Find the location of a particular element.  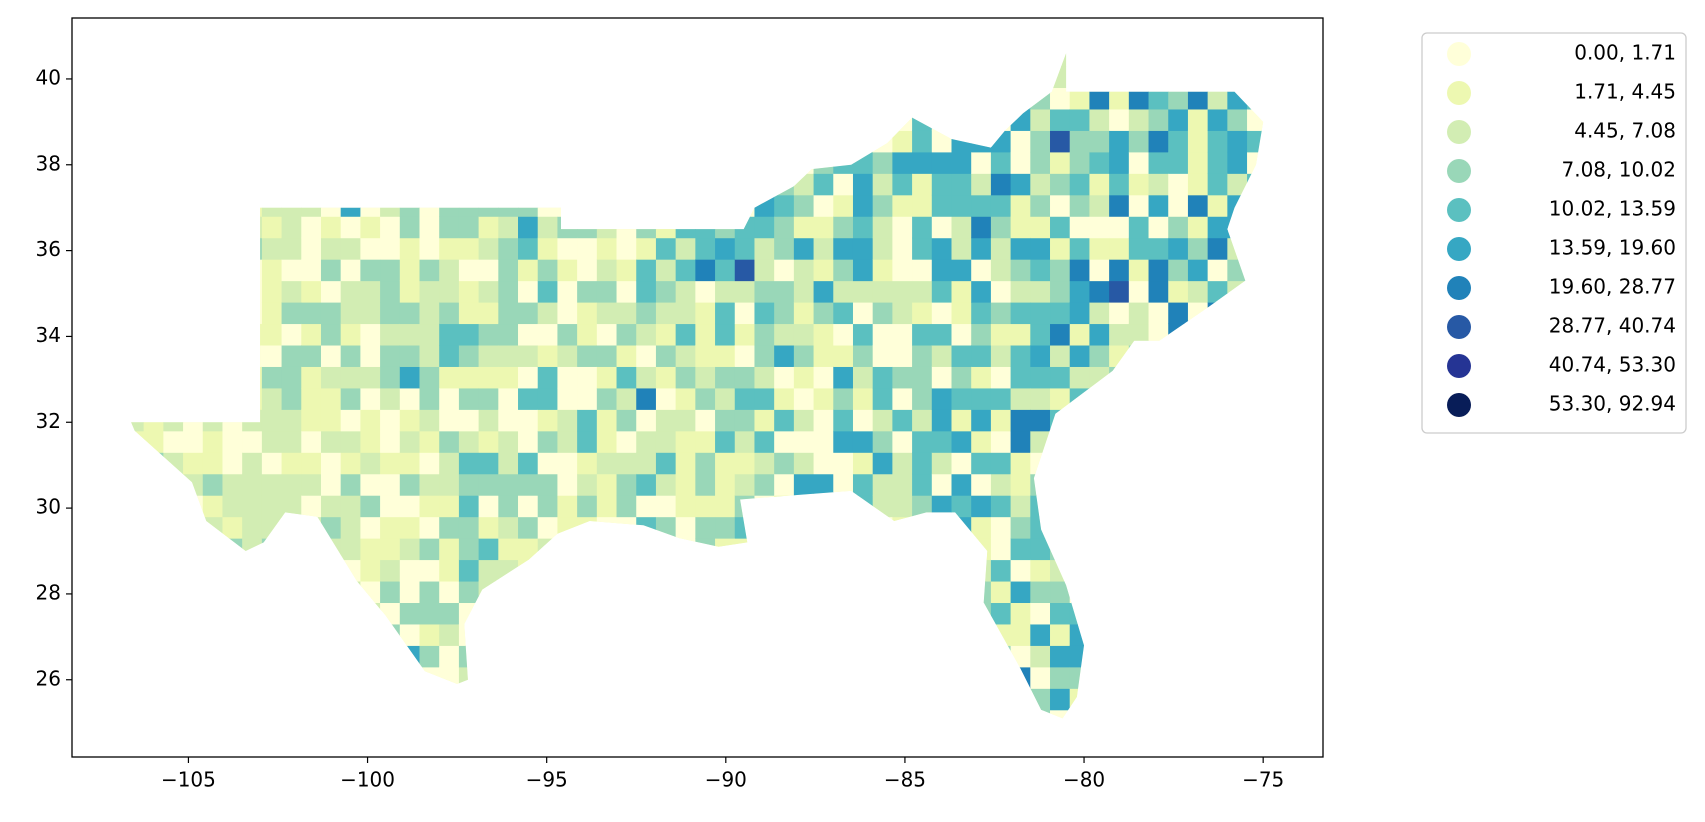

legend-swatch is located at coordinates (1459, 366).